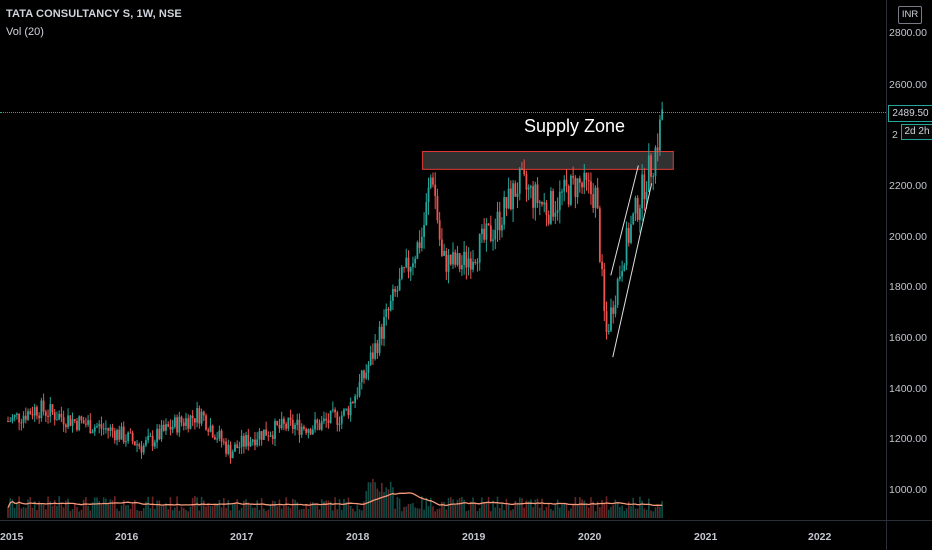 The height and width of the screenshot is (550, 932). What do you see at coordinates (575, 126) in the screenshot?
I see `supply-zone-label: Supply Zone` at bounding box center [575, 126].